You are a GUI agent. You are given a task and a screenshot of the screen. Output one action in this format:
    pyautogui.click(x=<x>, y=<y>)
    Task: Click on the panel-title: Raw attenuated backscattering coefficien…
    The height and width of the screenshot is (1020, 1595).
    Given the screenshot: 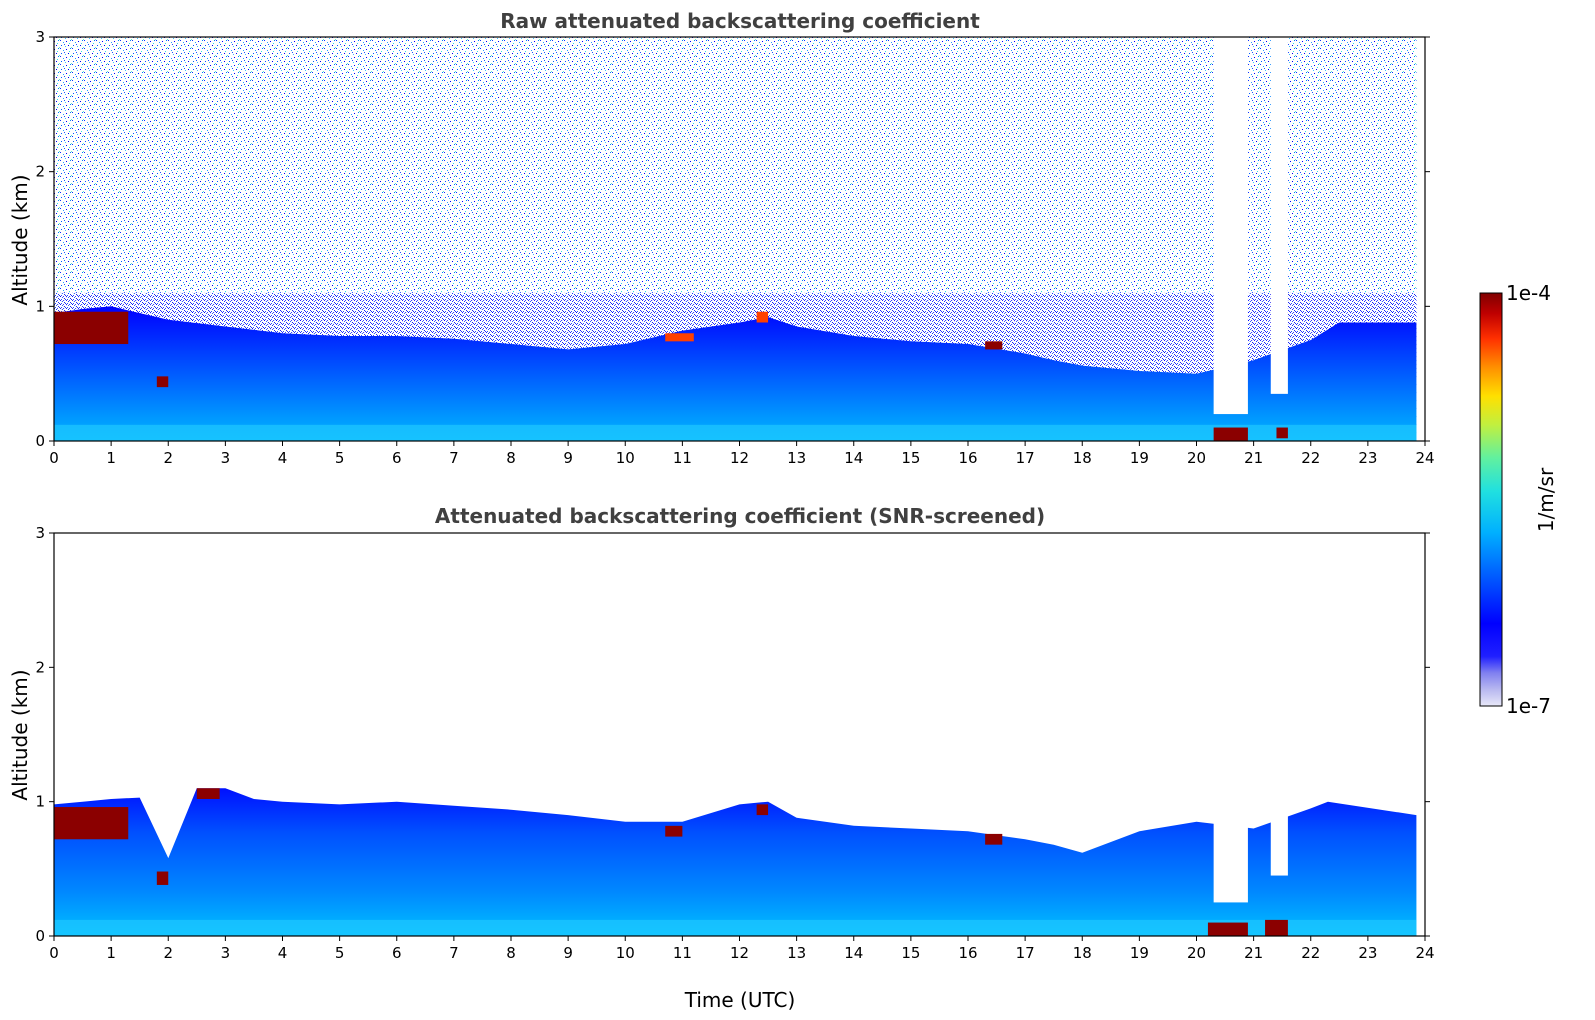 What is the action you would take?
    pyautogui.click(x=740, y=21)
    